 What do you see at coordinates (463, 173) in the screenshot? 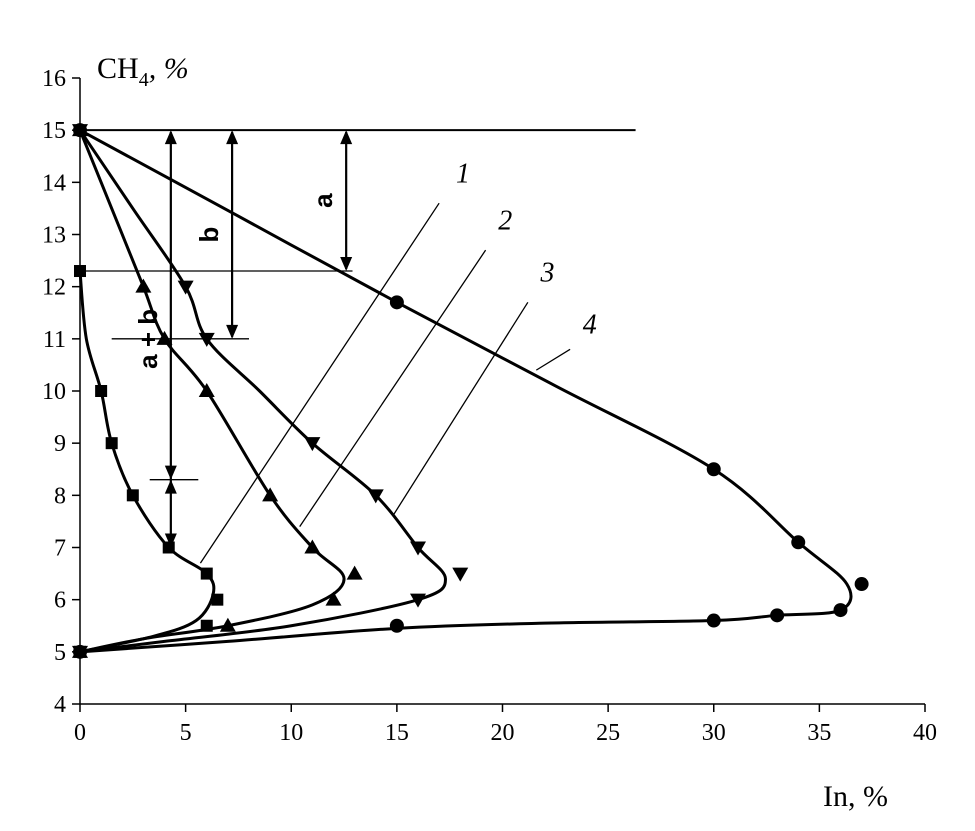
I see `curve-label: 1` at bounding box center [463, 173].